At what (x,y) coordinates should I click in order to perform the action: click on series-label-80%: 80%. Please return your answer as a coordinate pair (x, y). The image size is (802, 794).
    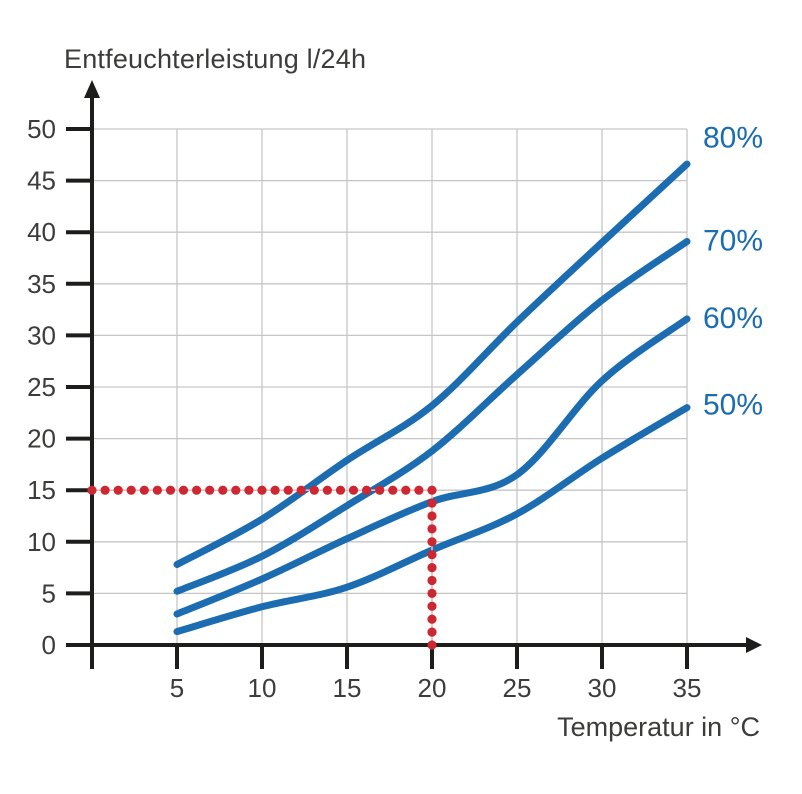
    Looking at the image, I should click on (733, 137).